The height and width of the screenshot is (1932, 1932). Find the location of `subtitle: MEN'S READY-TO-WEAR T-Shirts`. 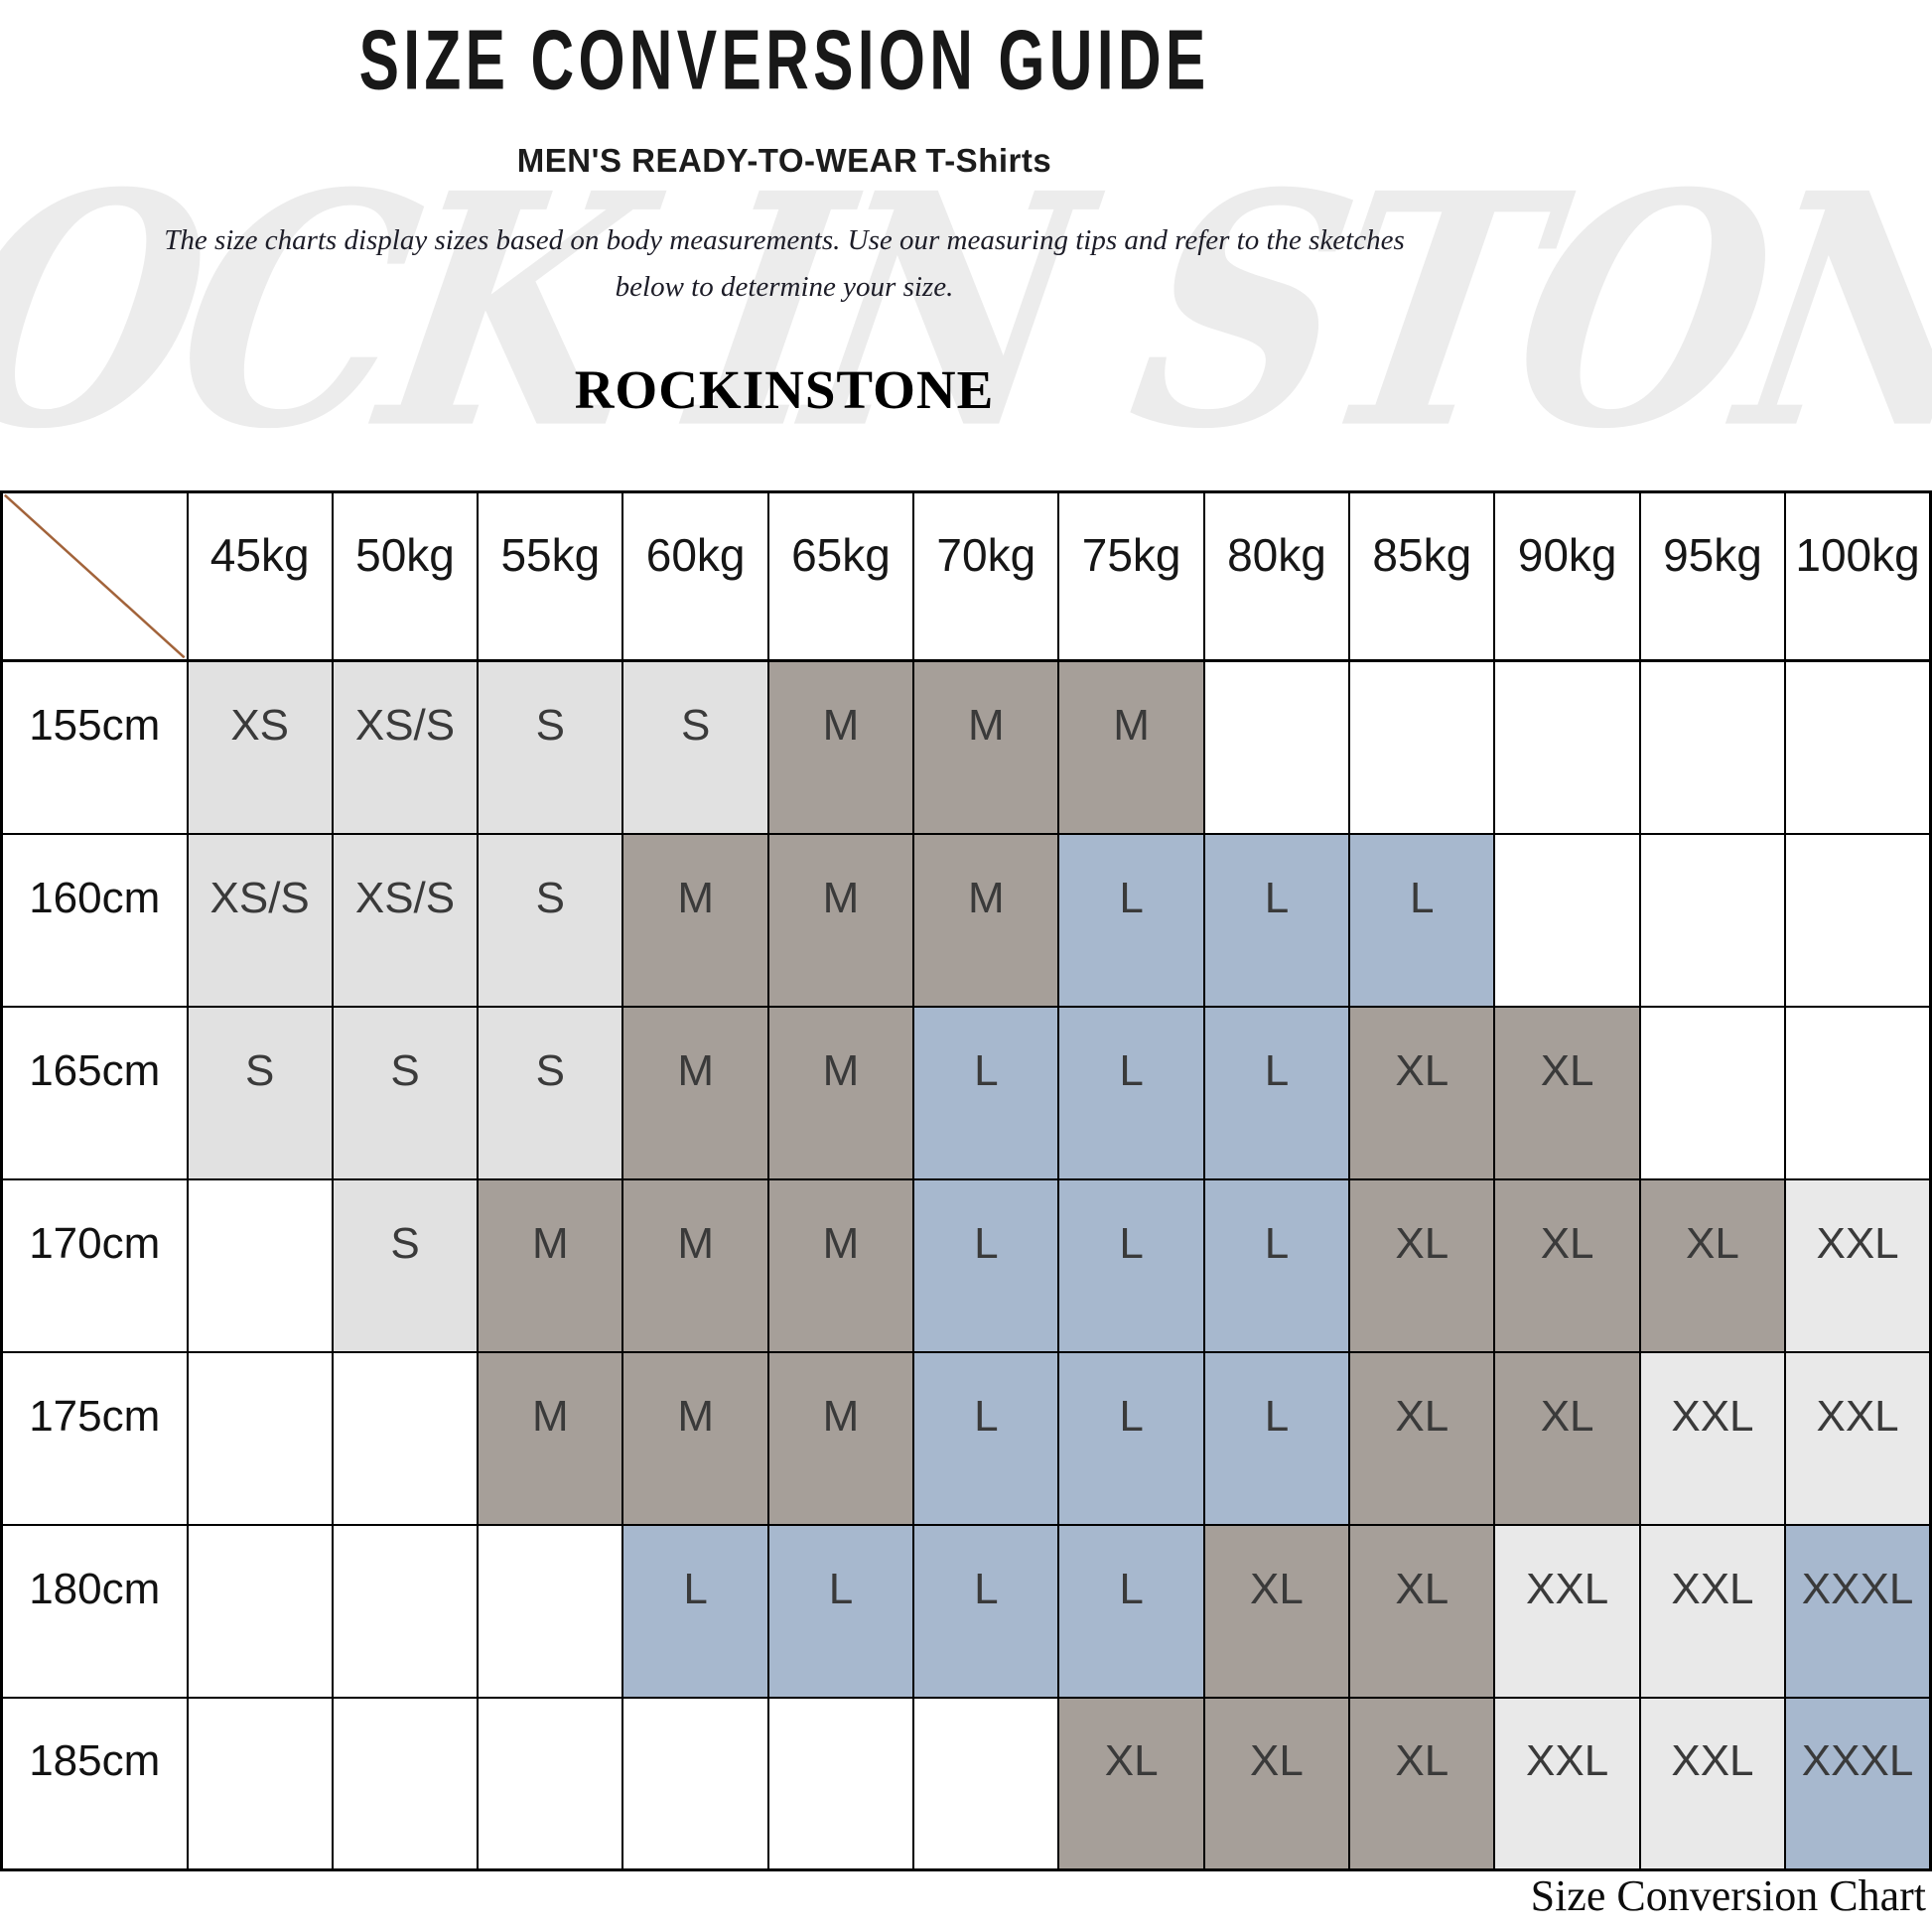

subtitle: MEN'S READY-TO-WEAR T-Shirts is located at coordinates (784, 161).